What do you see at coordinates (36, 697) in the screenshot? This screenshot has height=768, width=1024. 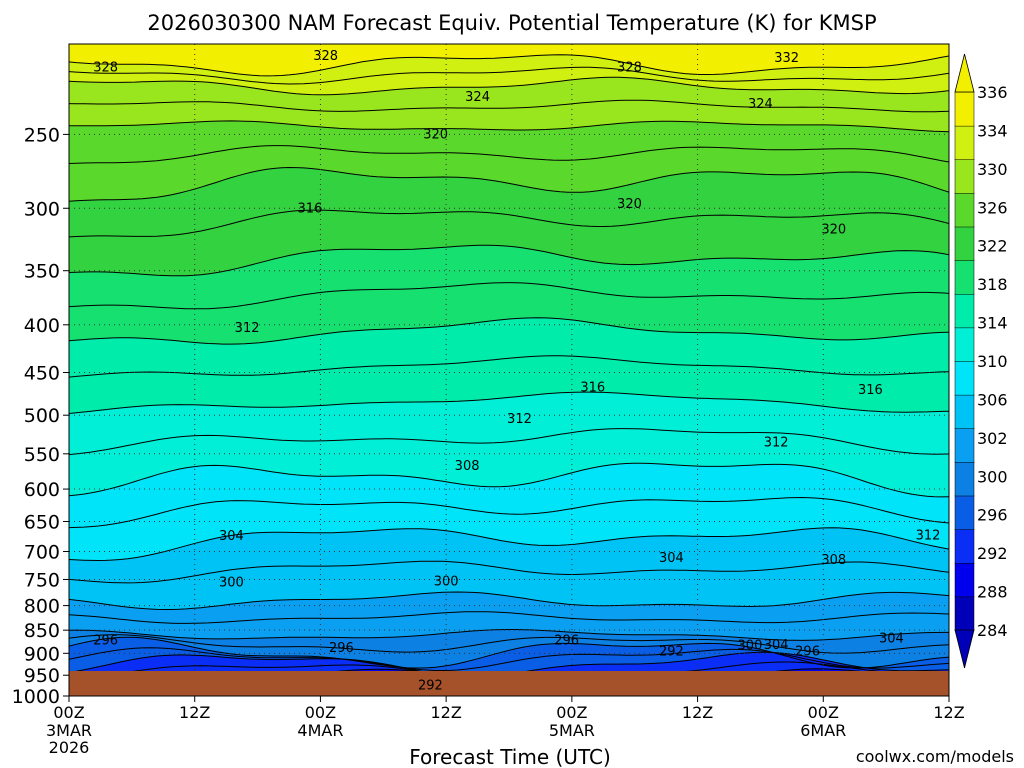 I see `y-tick-label: 1000` at bounding box center [36, 697].